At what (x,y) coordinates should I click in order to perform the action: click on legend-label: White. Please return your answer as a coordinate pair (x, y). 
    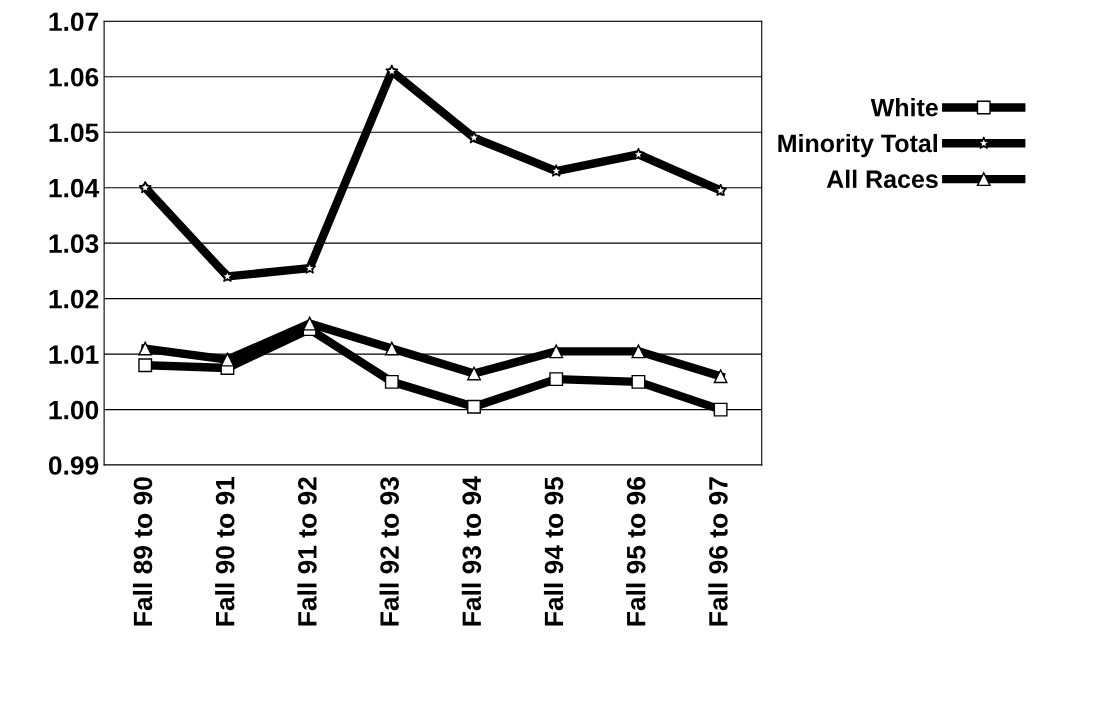
    Looking at the image, I should click on (904, 107).